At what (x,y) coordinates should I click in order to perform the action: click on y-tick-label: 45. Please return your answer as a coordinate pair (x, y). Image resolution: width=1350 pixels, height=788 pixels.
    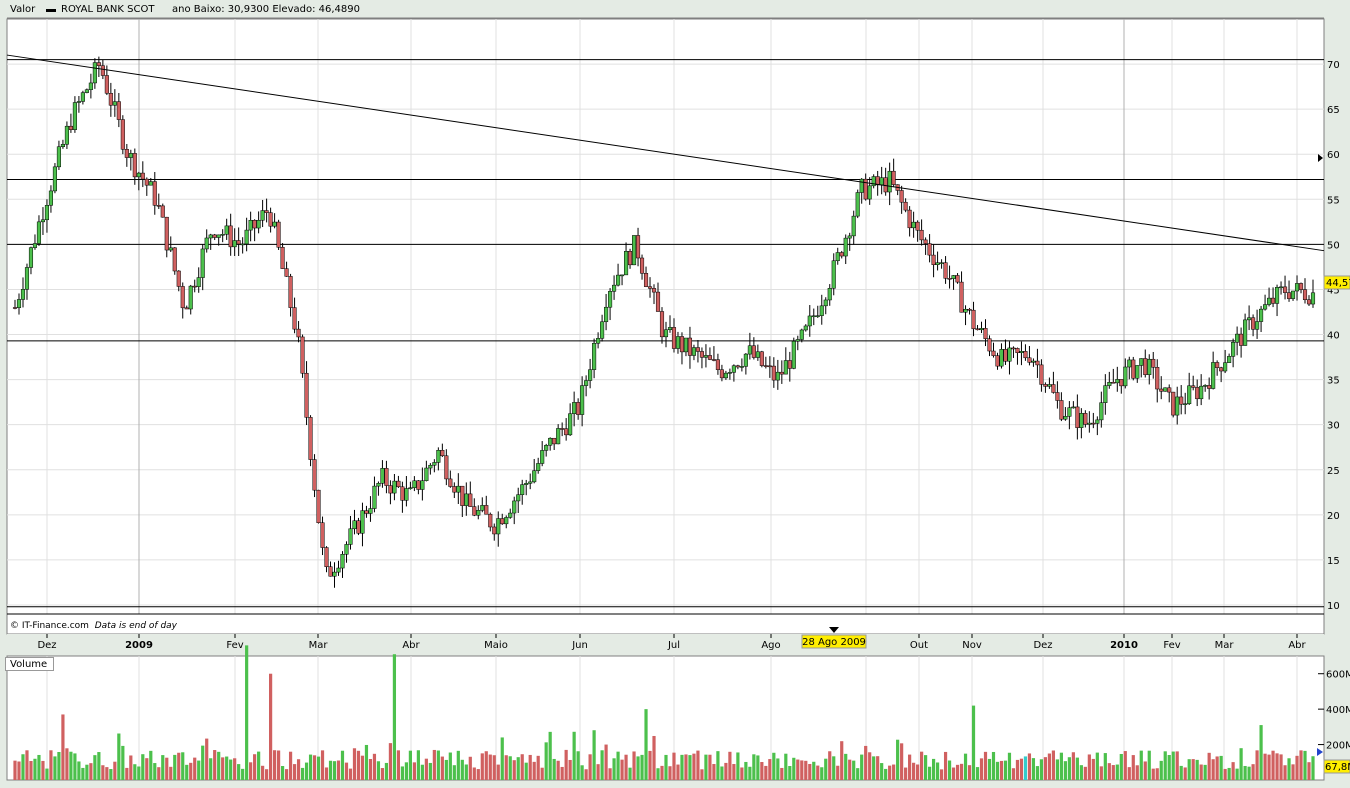
    Looking at the image, I should click on (1333, 290).